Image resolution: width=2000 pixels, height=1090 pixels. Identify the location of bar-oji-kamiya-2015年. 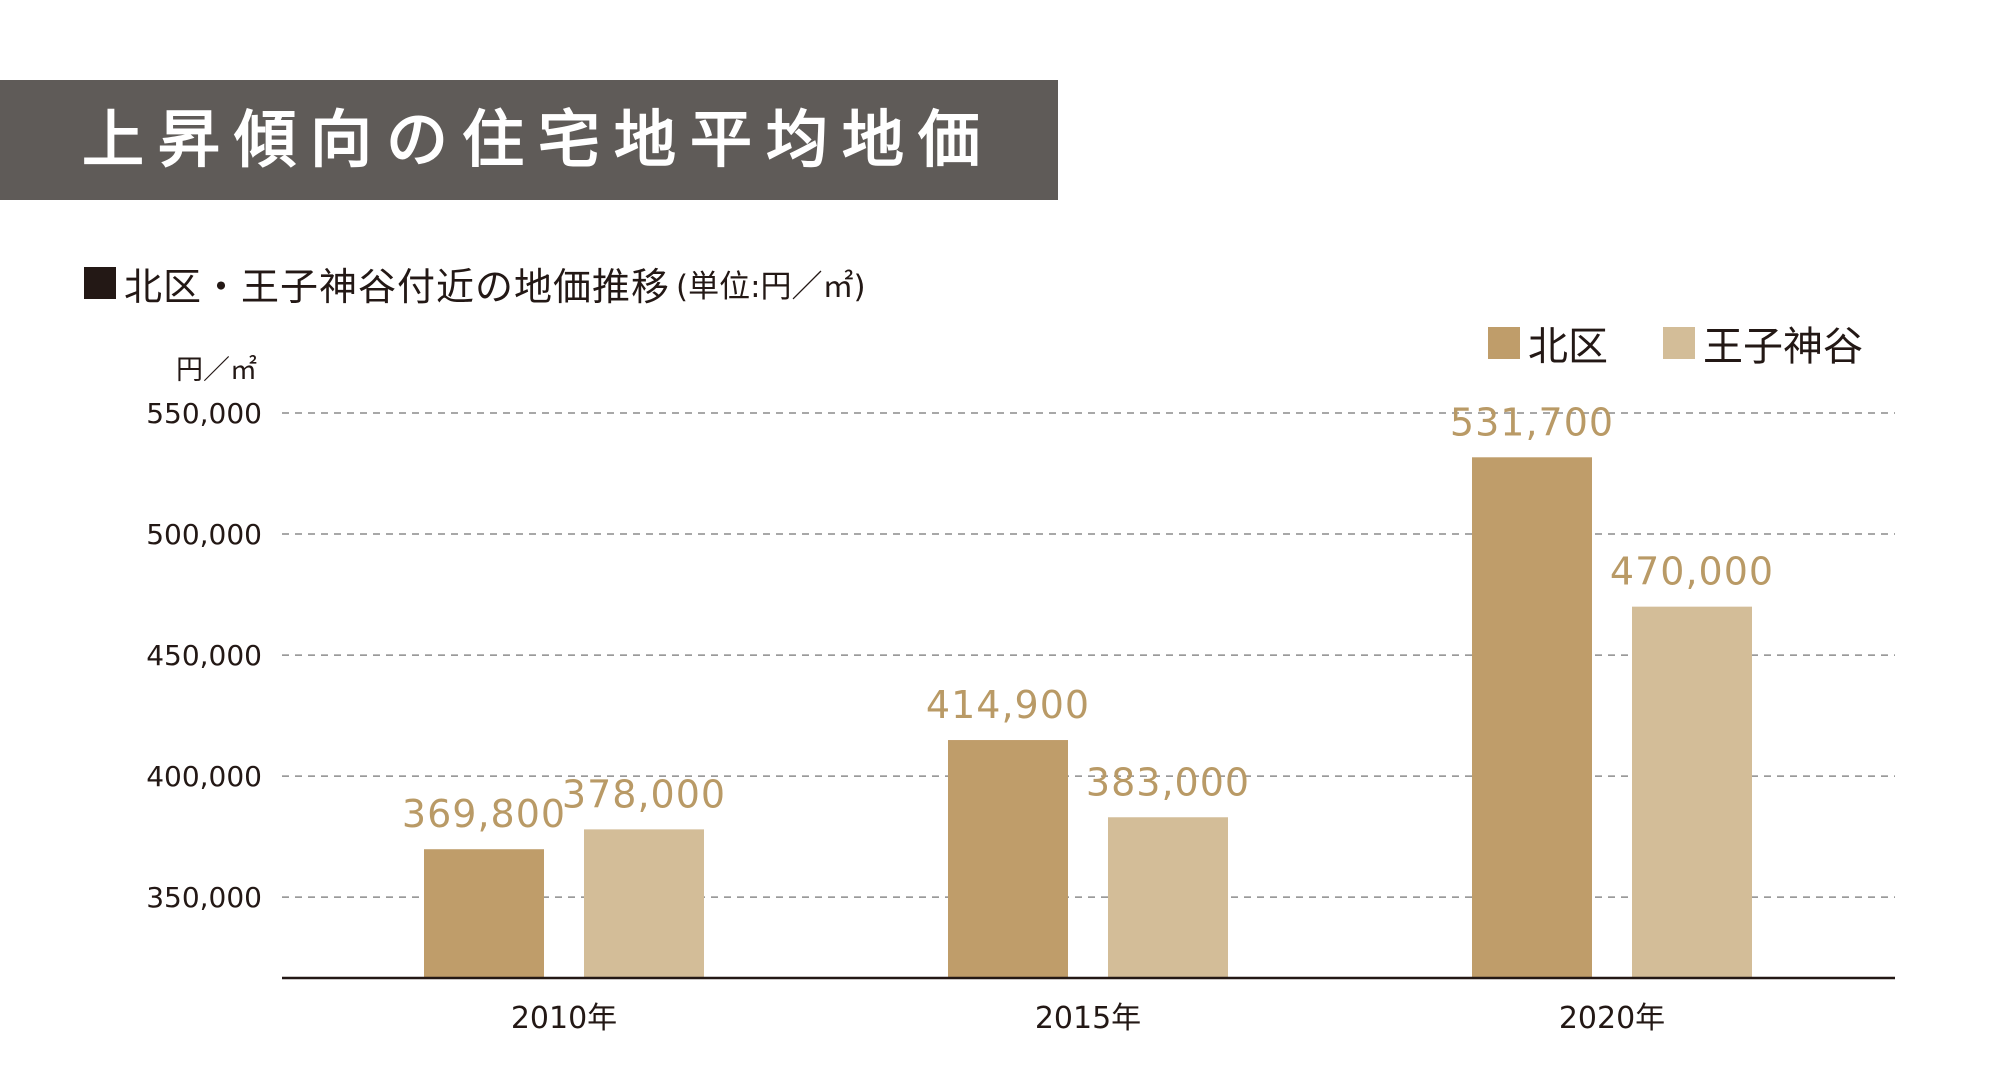
(1168, 897).